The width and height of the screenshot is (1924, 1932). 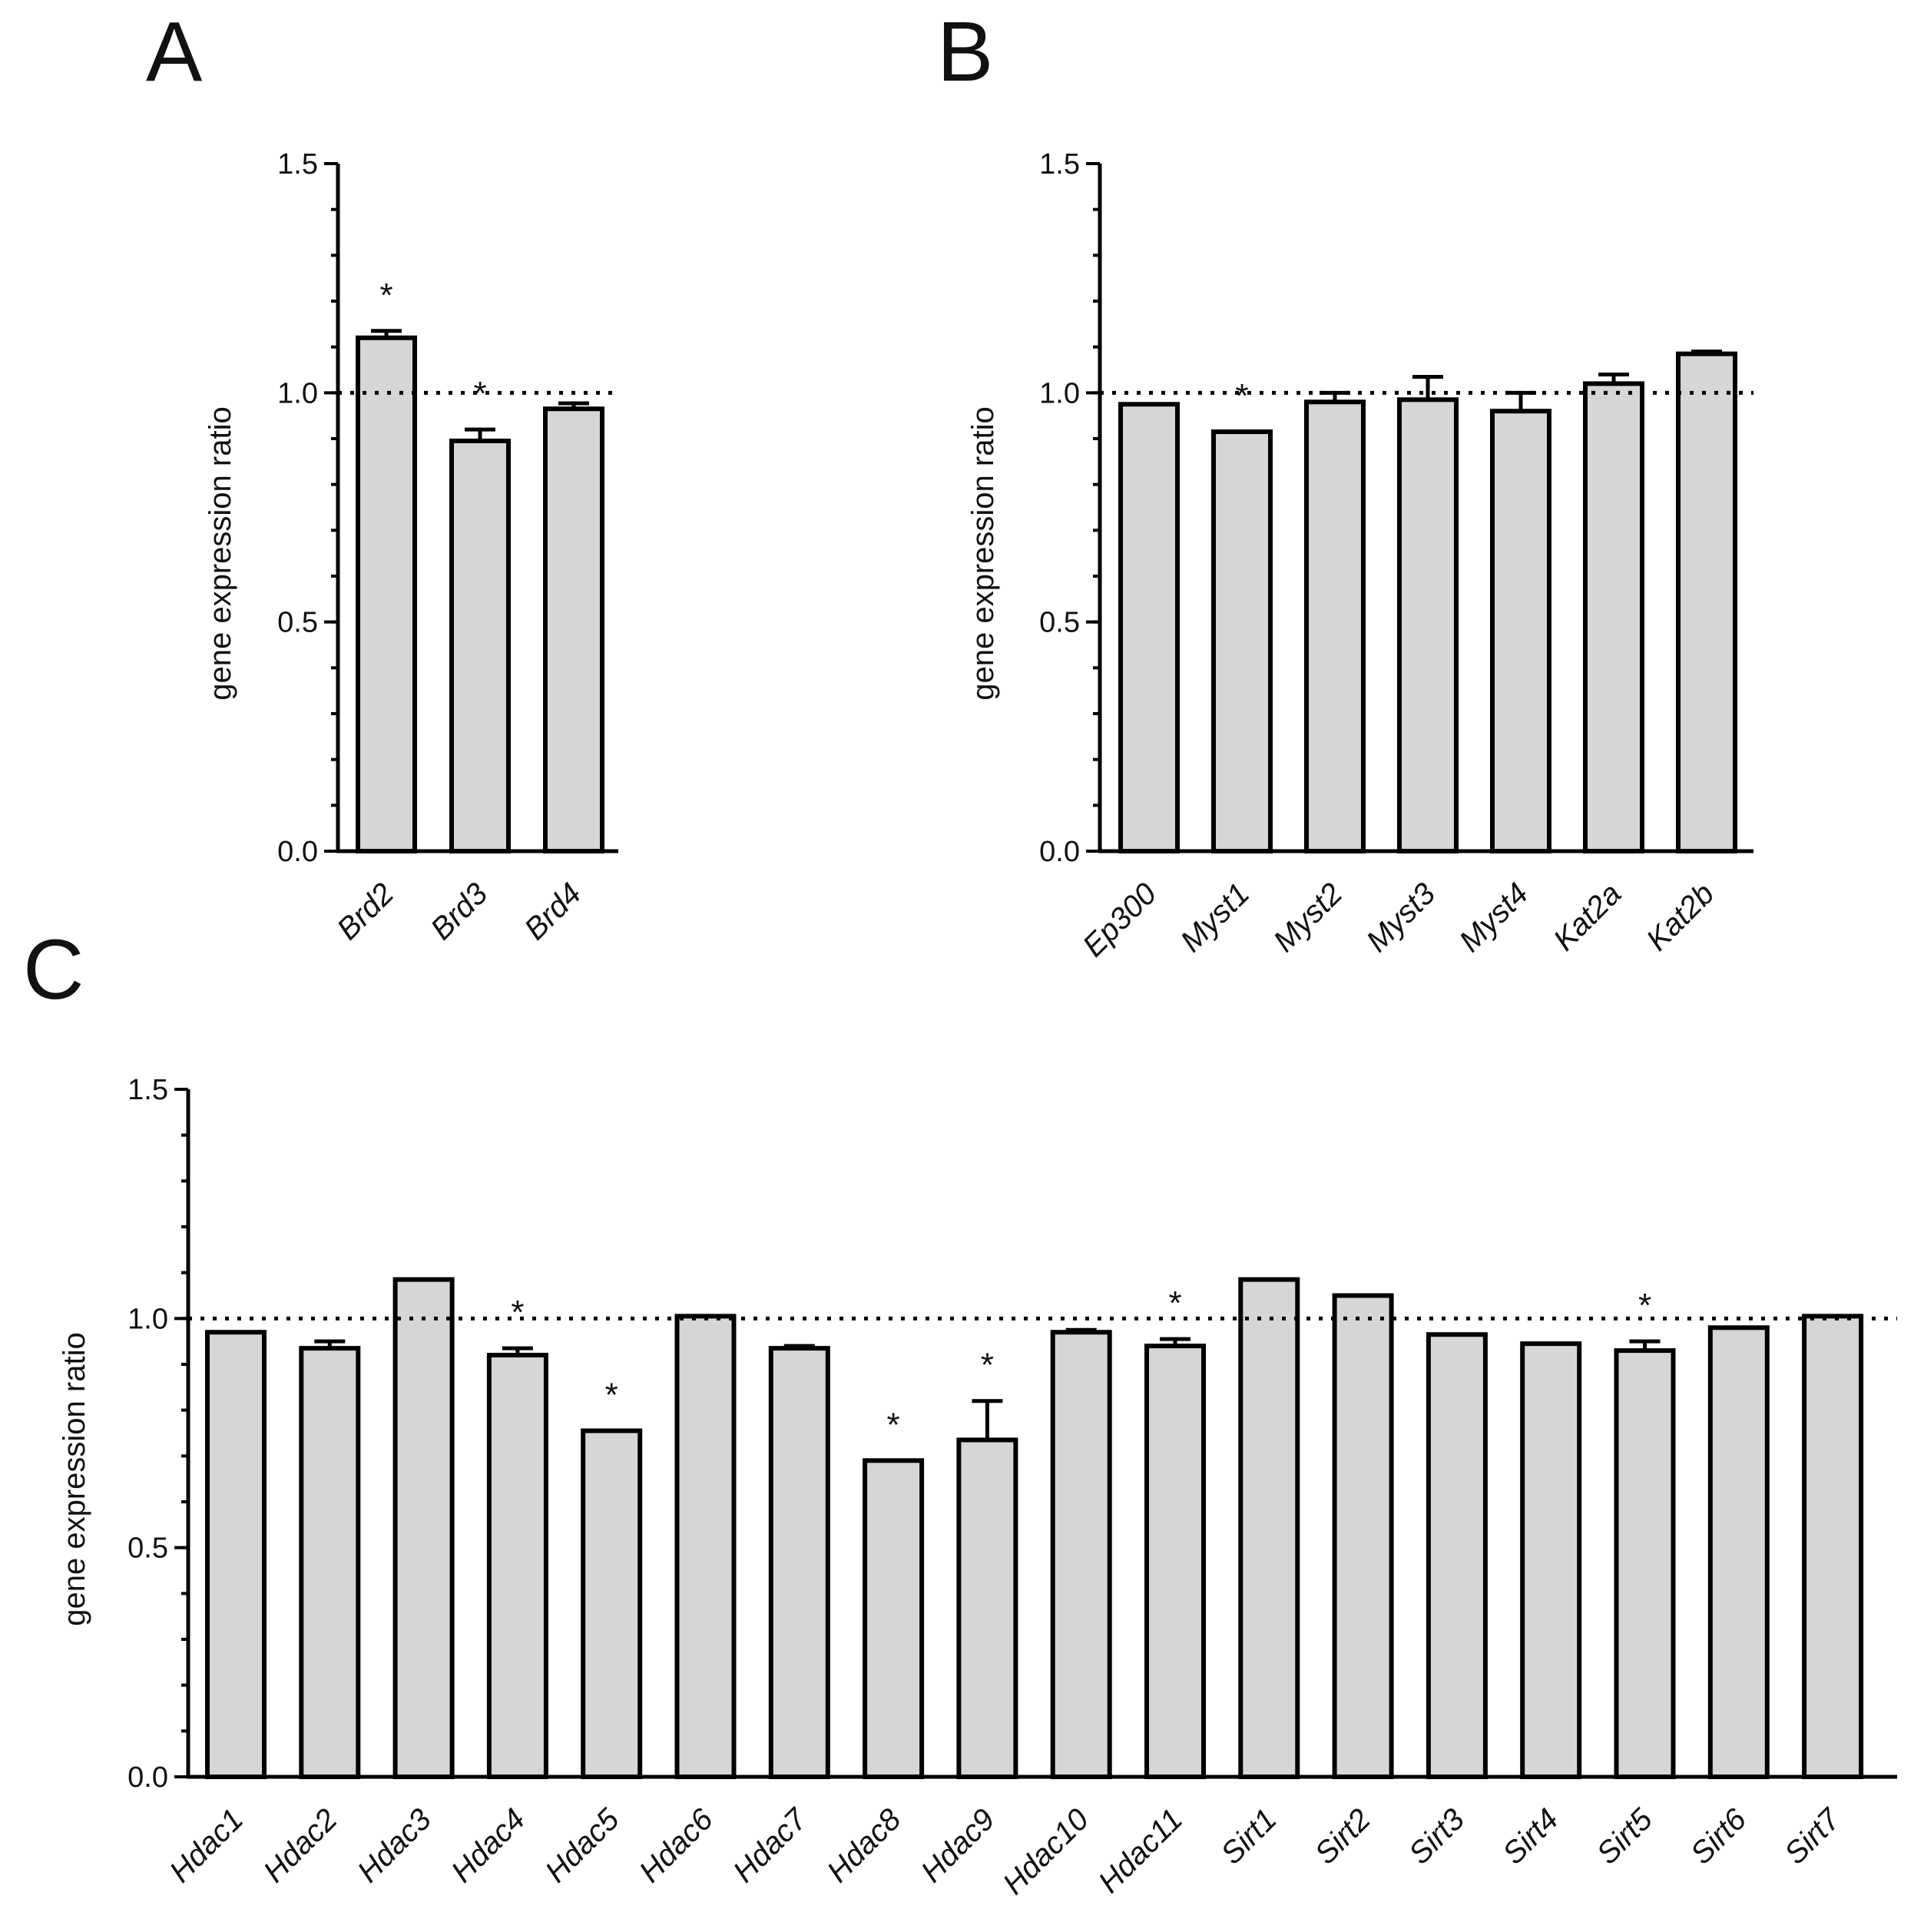 What do you see at coordinates (1457, 1555) in the screenshot?
I see `bar-sirt3` at bounding box center [1457, 1555].